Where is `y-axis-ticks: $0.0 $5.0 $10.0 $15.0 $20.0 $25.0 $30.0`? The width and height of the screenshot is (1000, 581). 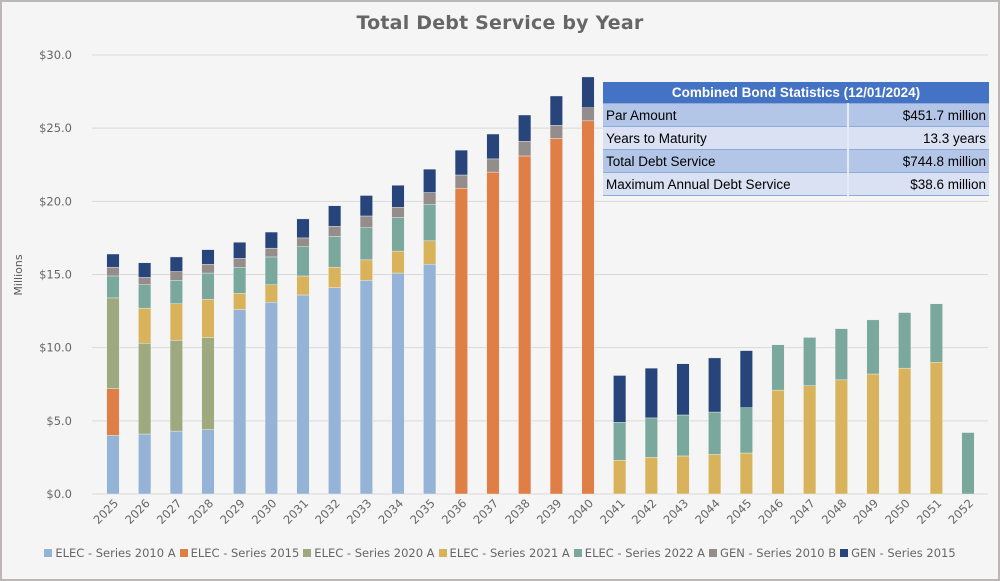
y-axis-ticks: $0.0 $5.0 $10.0 $15.0 $20.0 $25.0 $30.0 is located at coordinates (55, 274).